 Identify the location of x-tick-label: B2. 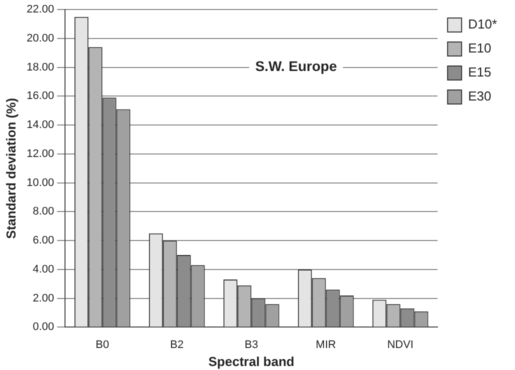
(177, 344).